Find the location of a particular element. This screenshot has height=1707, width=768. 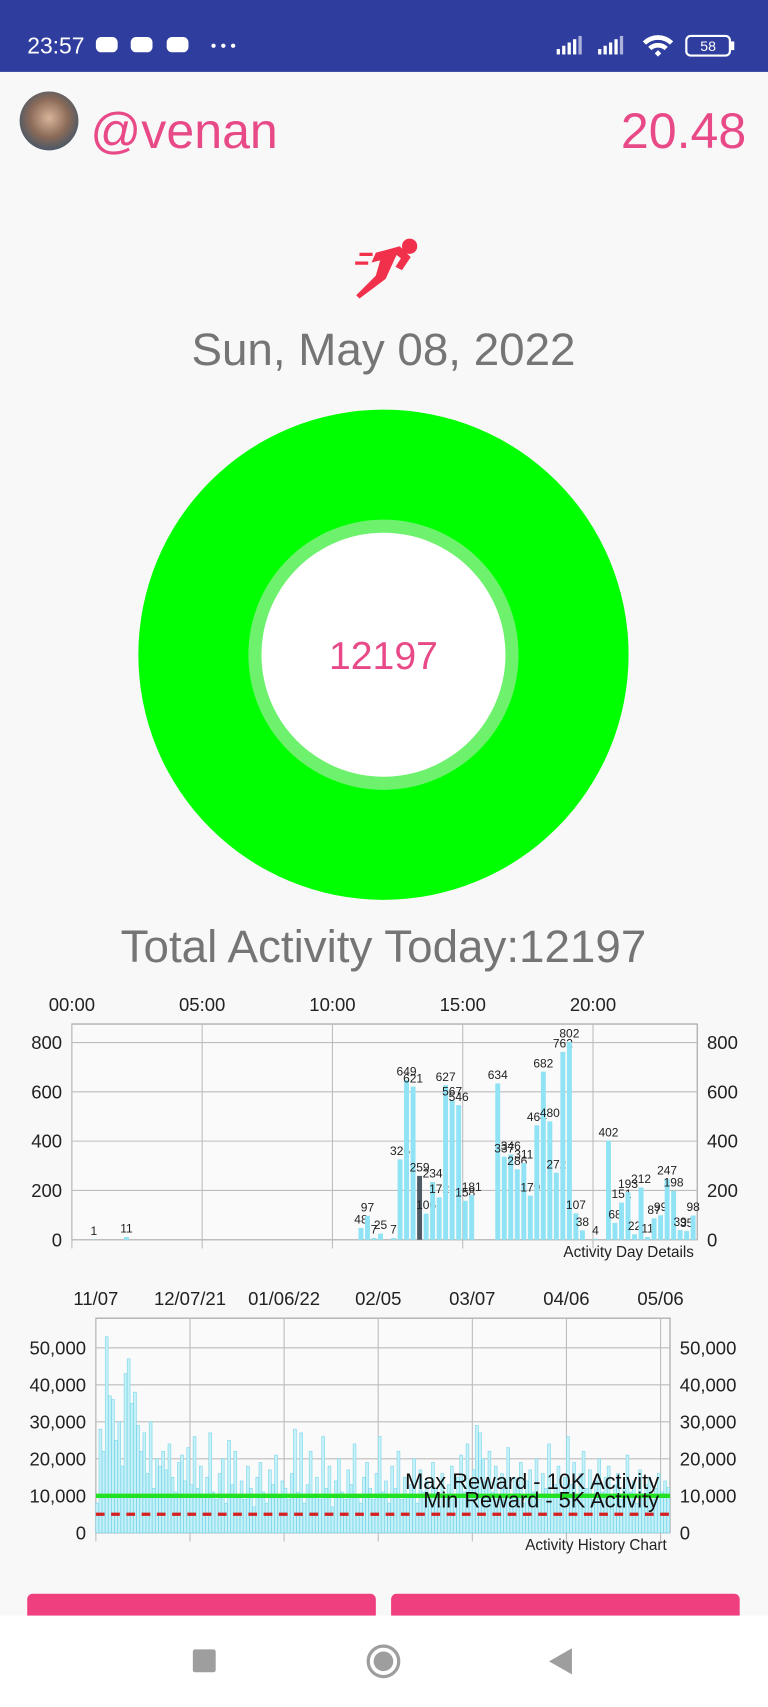

bar-label: 337 is located at coordinates (504, 1148).